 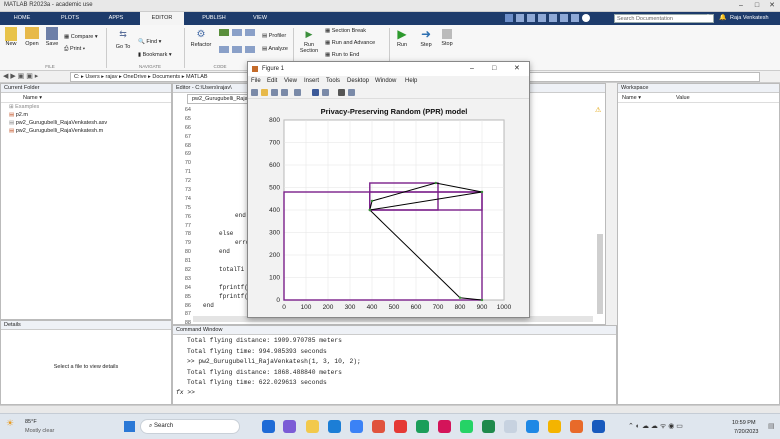 I want to click on run-advance-button: ▦ Run and Advance, so click(x=350, y=43).